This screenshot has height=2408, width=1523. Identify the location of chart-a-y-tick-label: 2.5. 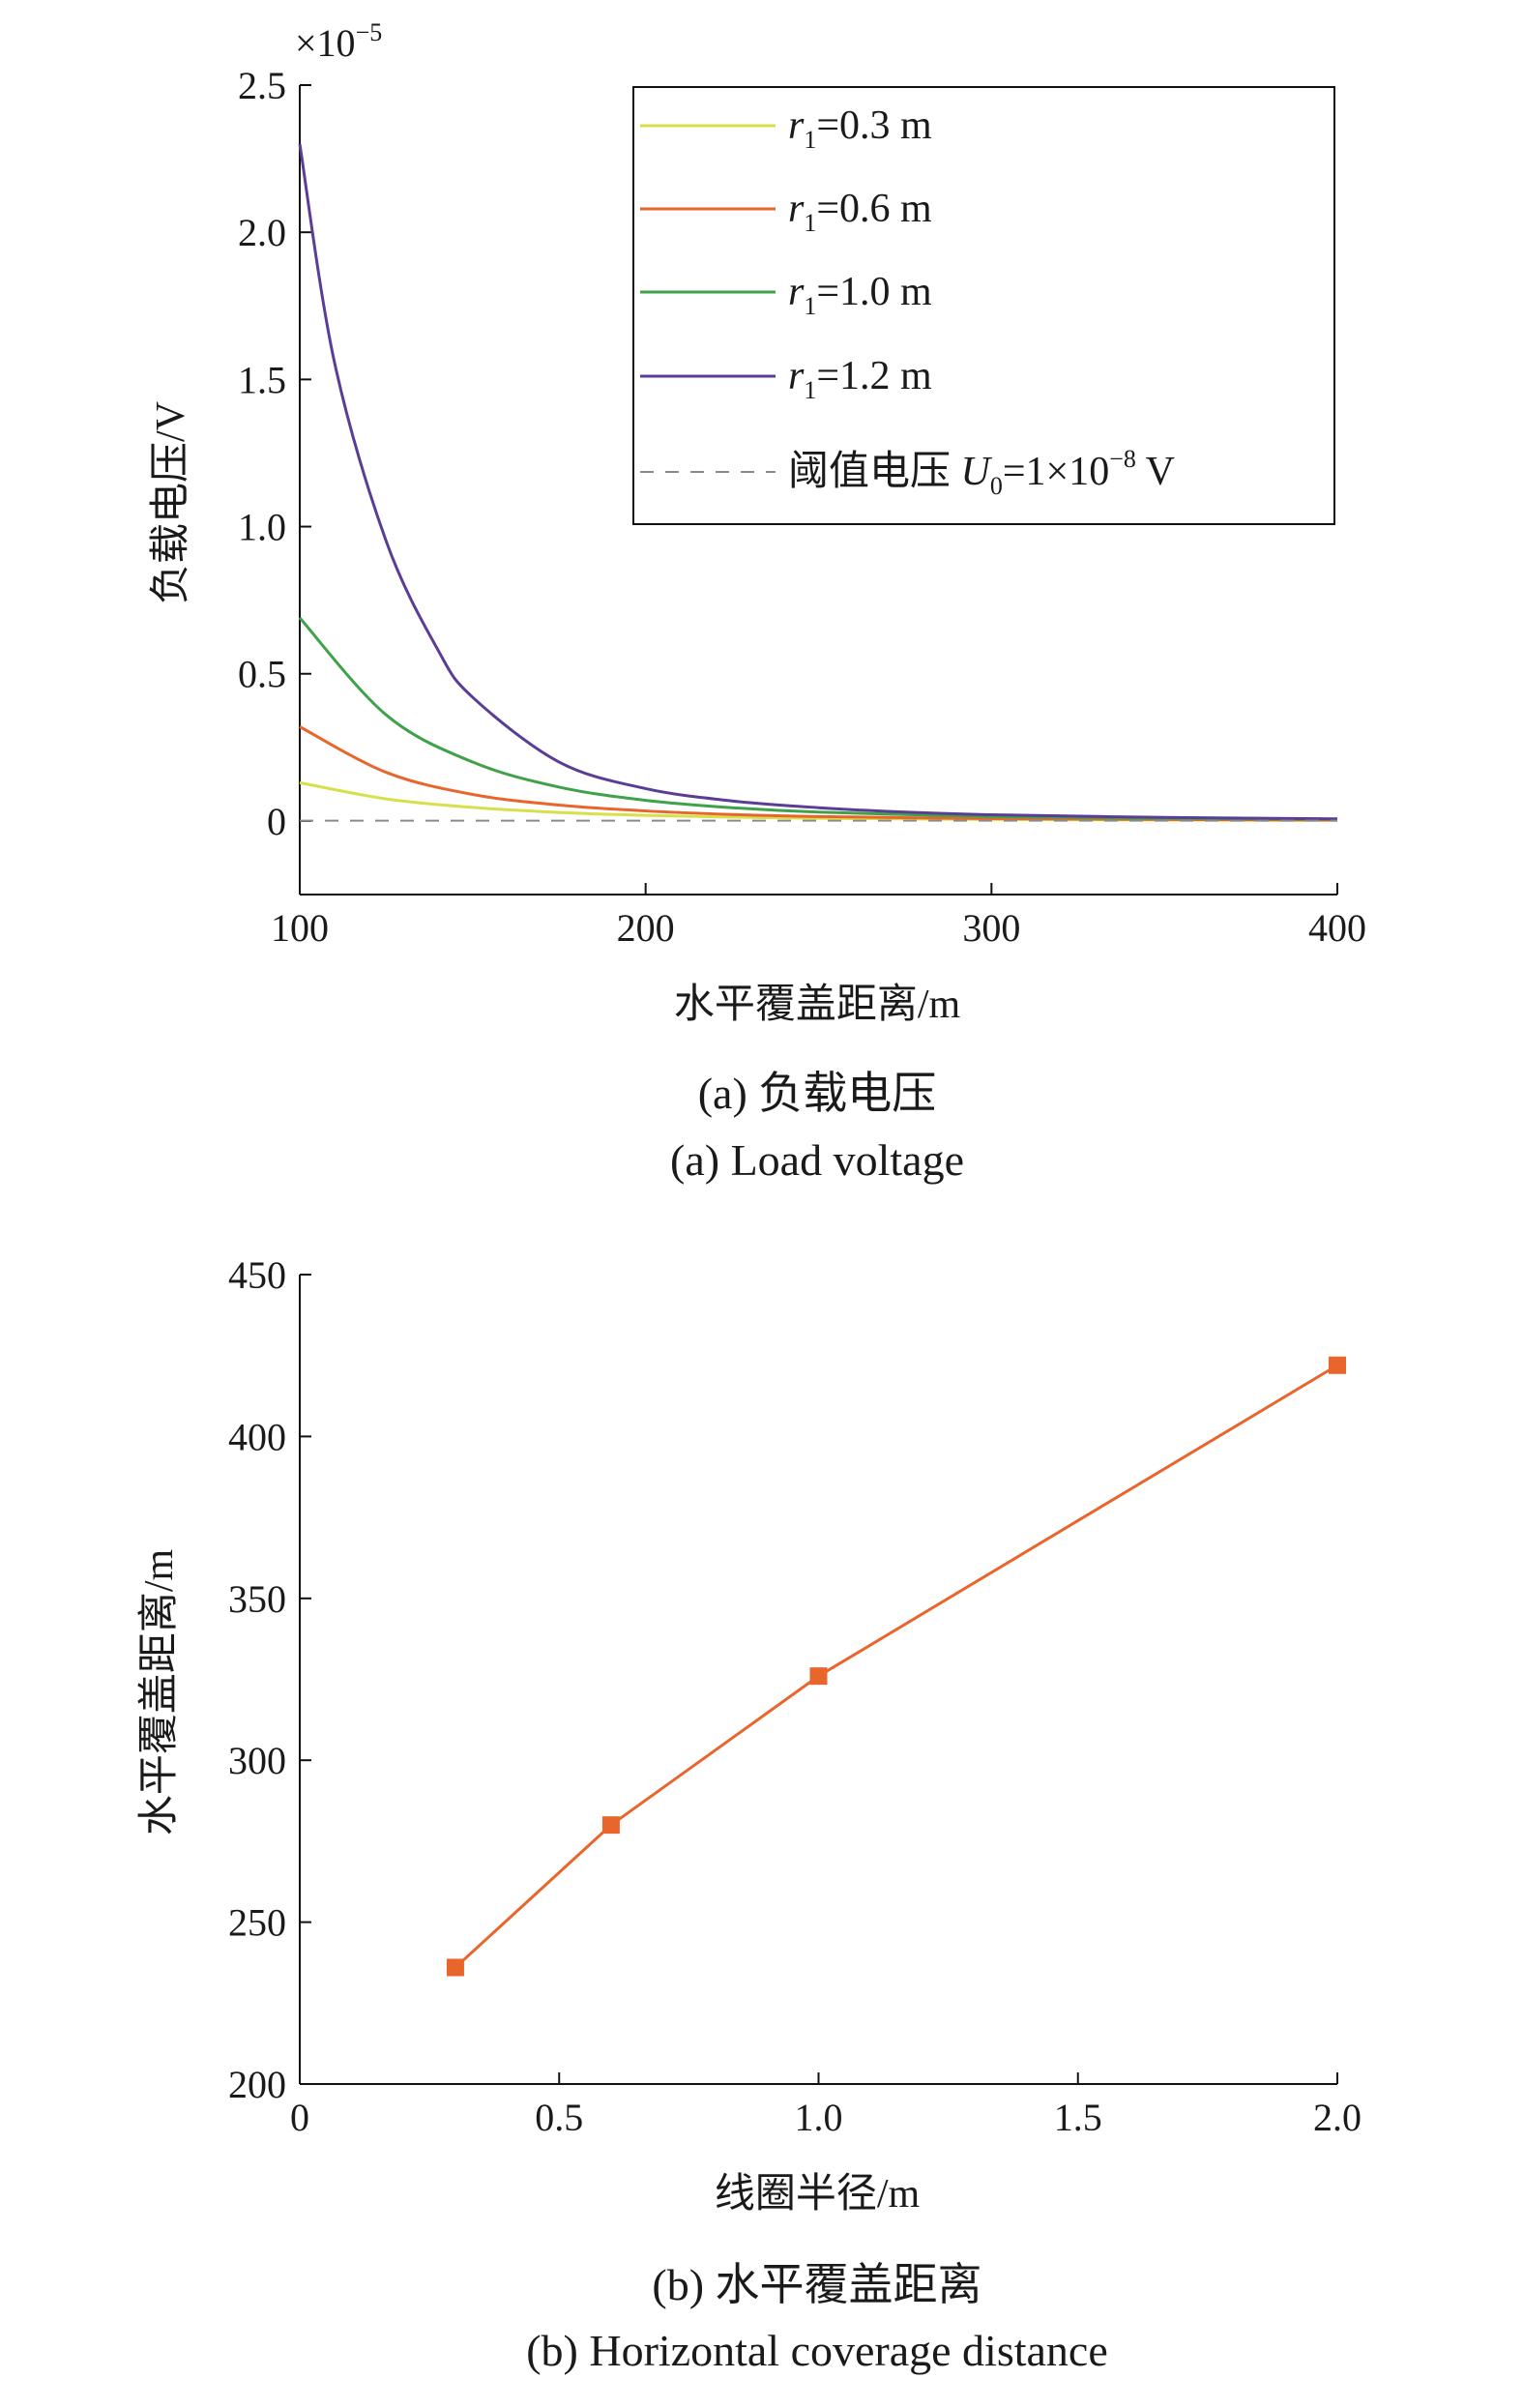
(262, 85).